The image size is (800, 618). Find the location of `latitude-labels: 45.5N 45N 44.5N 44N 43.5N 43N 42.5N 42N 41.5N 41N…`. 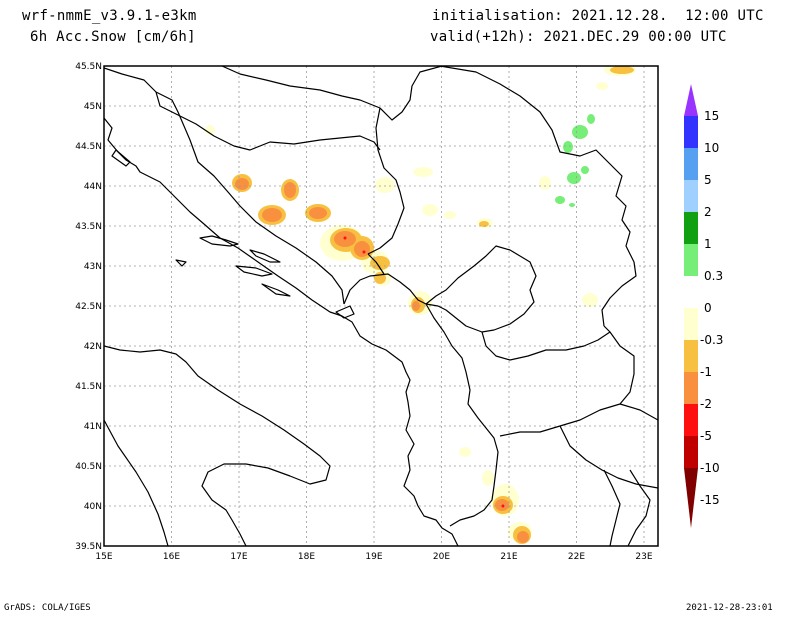

latitude-labels: 45.5N 45N 44.5N 44N 43.5N 43N 42.5N 42N 41.5N 41N… is located at coordinates (88, 307).